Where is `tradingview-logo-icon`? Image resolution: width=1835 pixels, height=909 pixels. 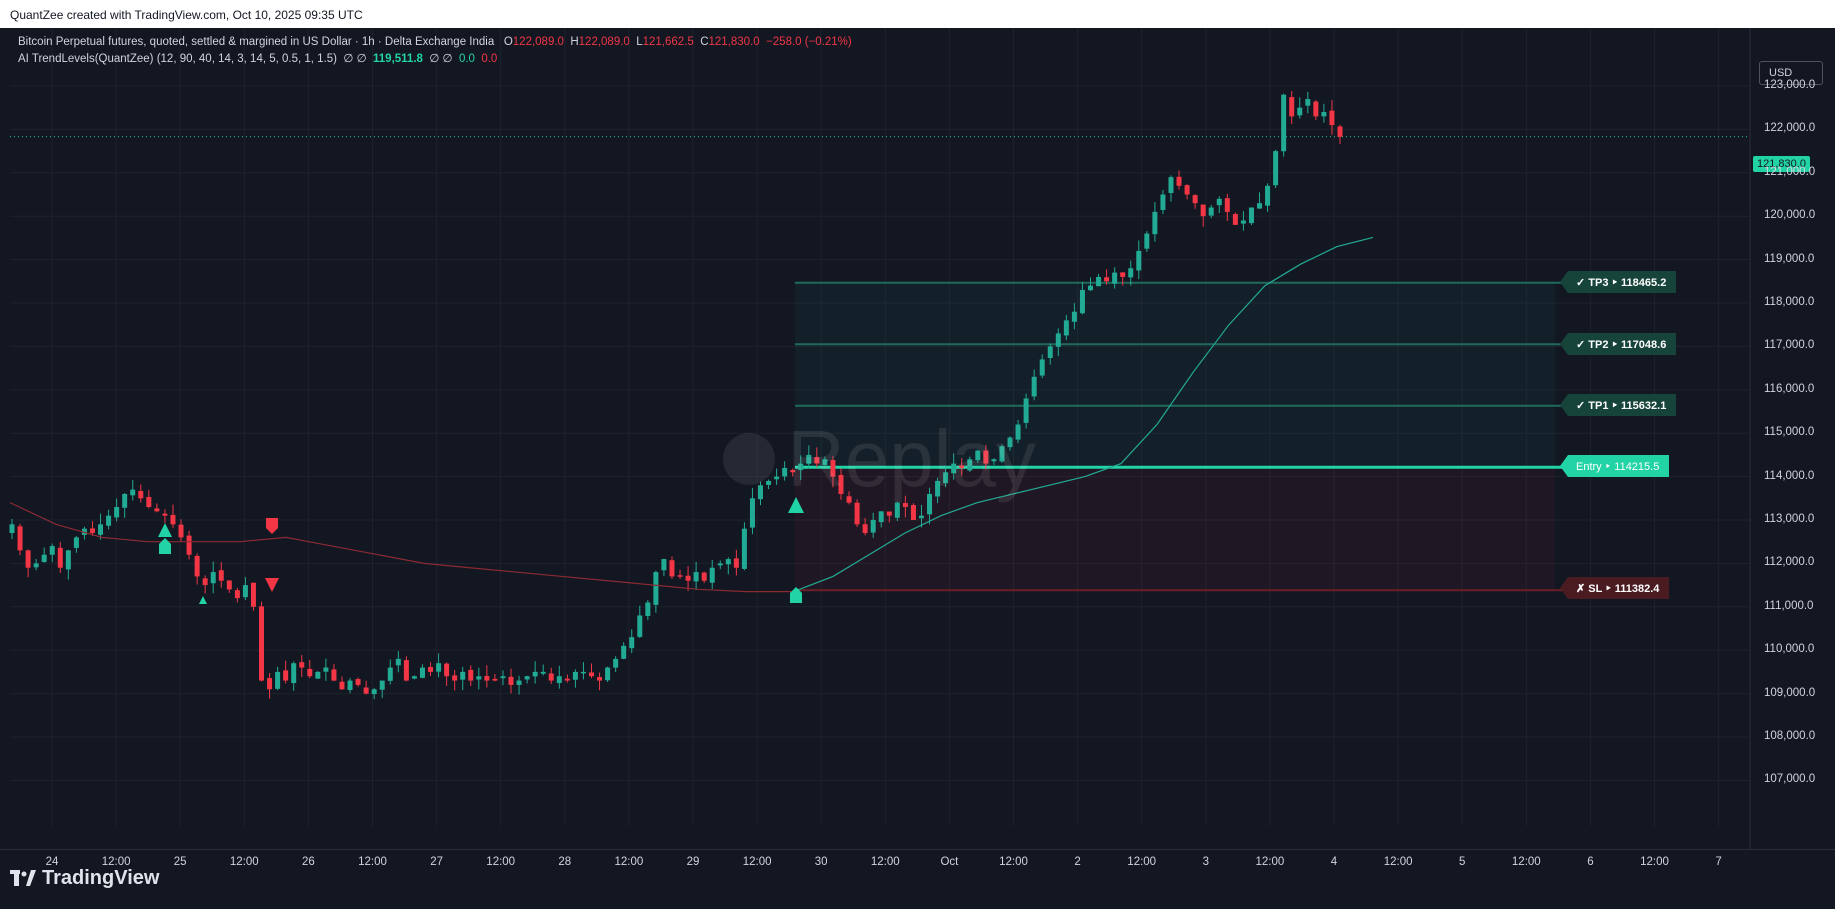 tradingview-logo-icon is located at coordinates (23, 878).